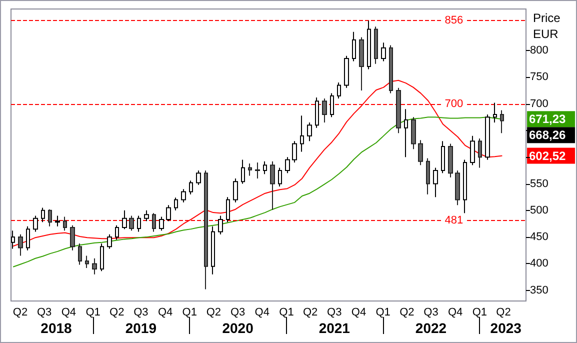 Image resolution: width=577 pixels, height=343 pixels. Describe the element at coordinates (539, 104) in the screenshot. I see `y-tick-label: 700` at that location.